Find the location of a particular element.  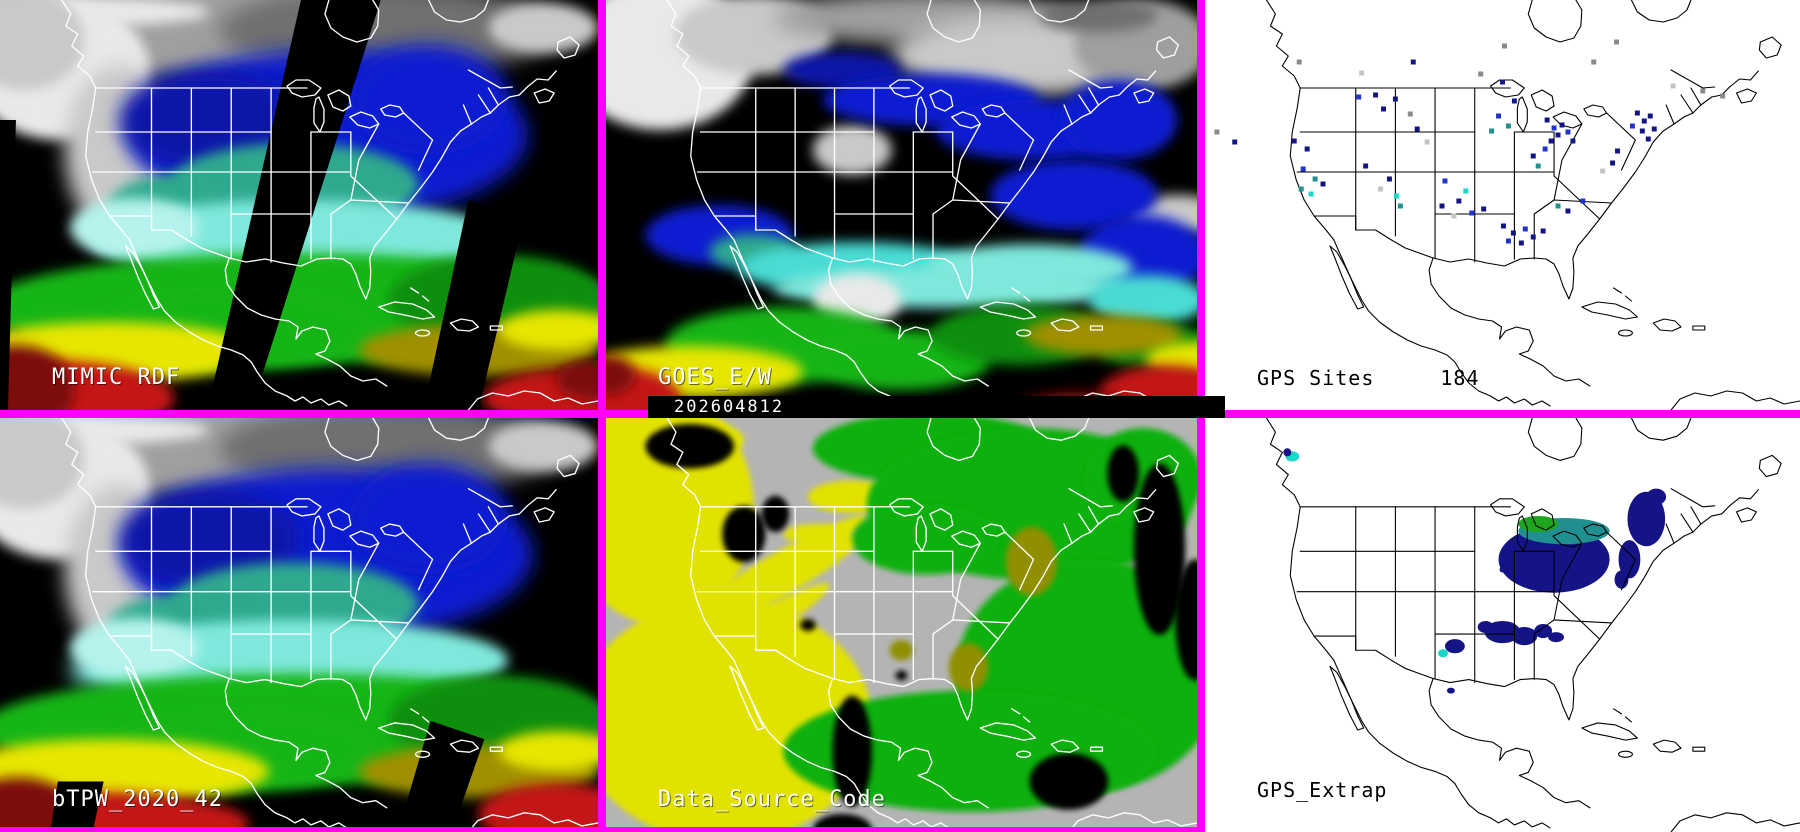

panel-label-btpw: bTPW_2020_42 is located at coordinates (137, 799).